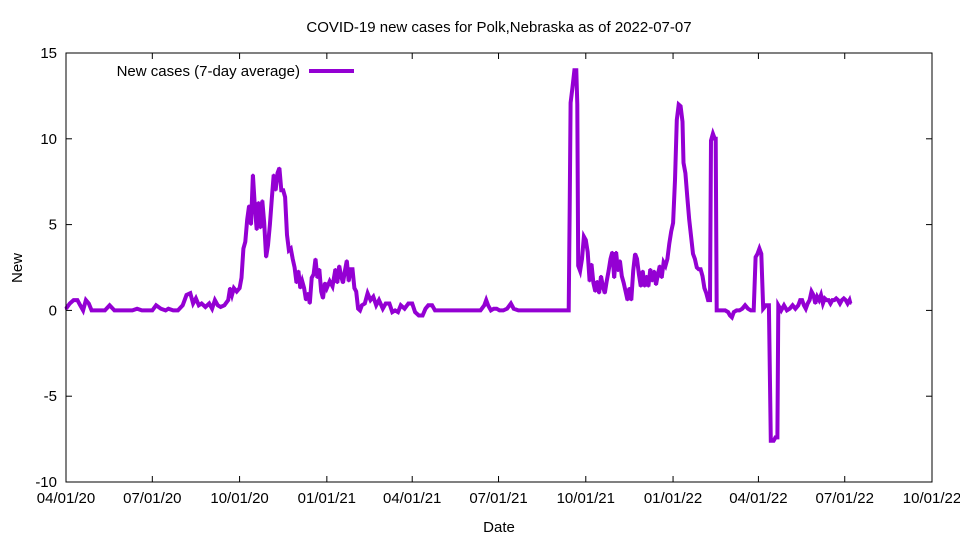  I want to click on x-tick-label: 07/01/20, so click(152, 498).